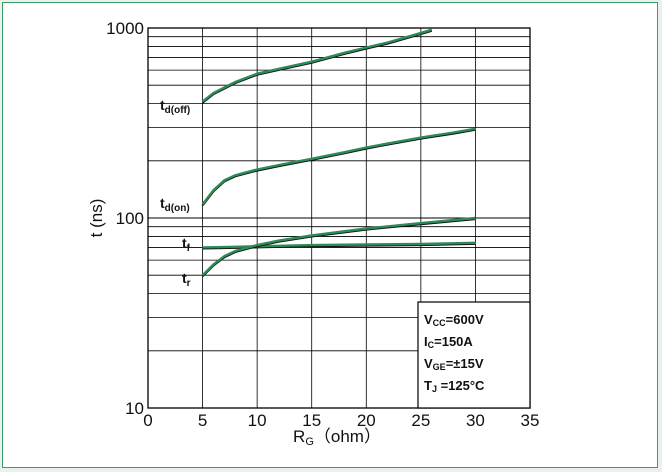  Describe the element at coordinates (530, 420) in the screenshot. I see `x-tick-label-35: 35` at that location.